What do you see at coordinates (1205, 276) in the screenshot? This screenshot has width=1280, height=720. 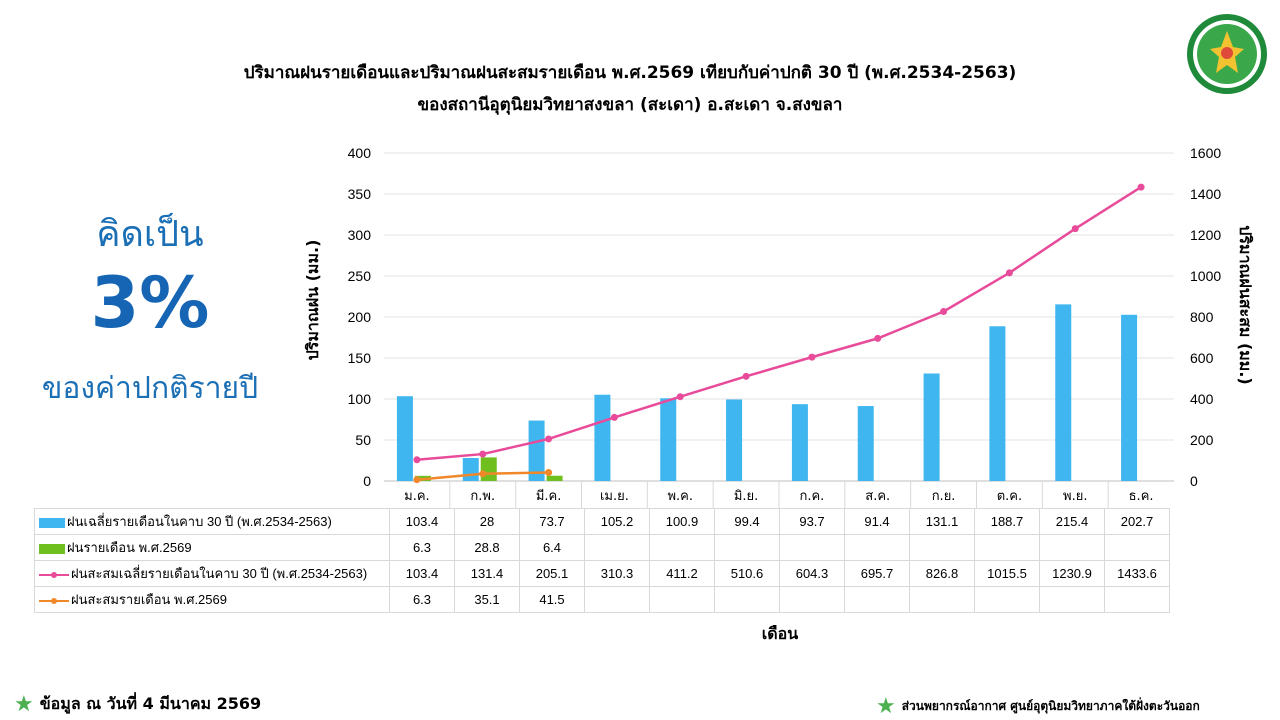 I see `y-tick-right: 1000` at bounding box center [1205, 276].